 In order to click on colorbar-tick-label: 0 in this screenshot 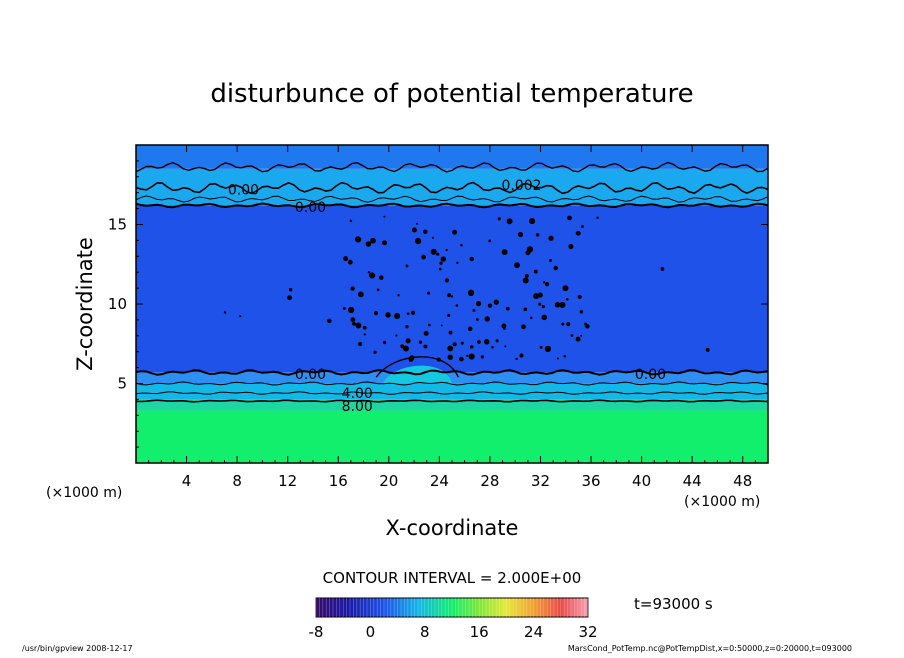, I will do `click(371, 632)`.